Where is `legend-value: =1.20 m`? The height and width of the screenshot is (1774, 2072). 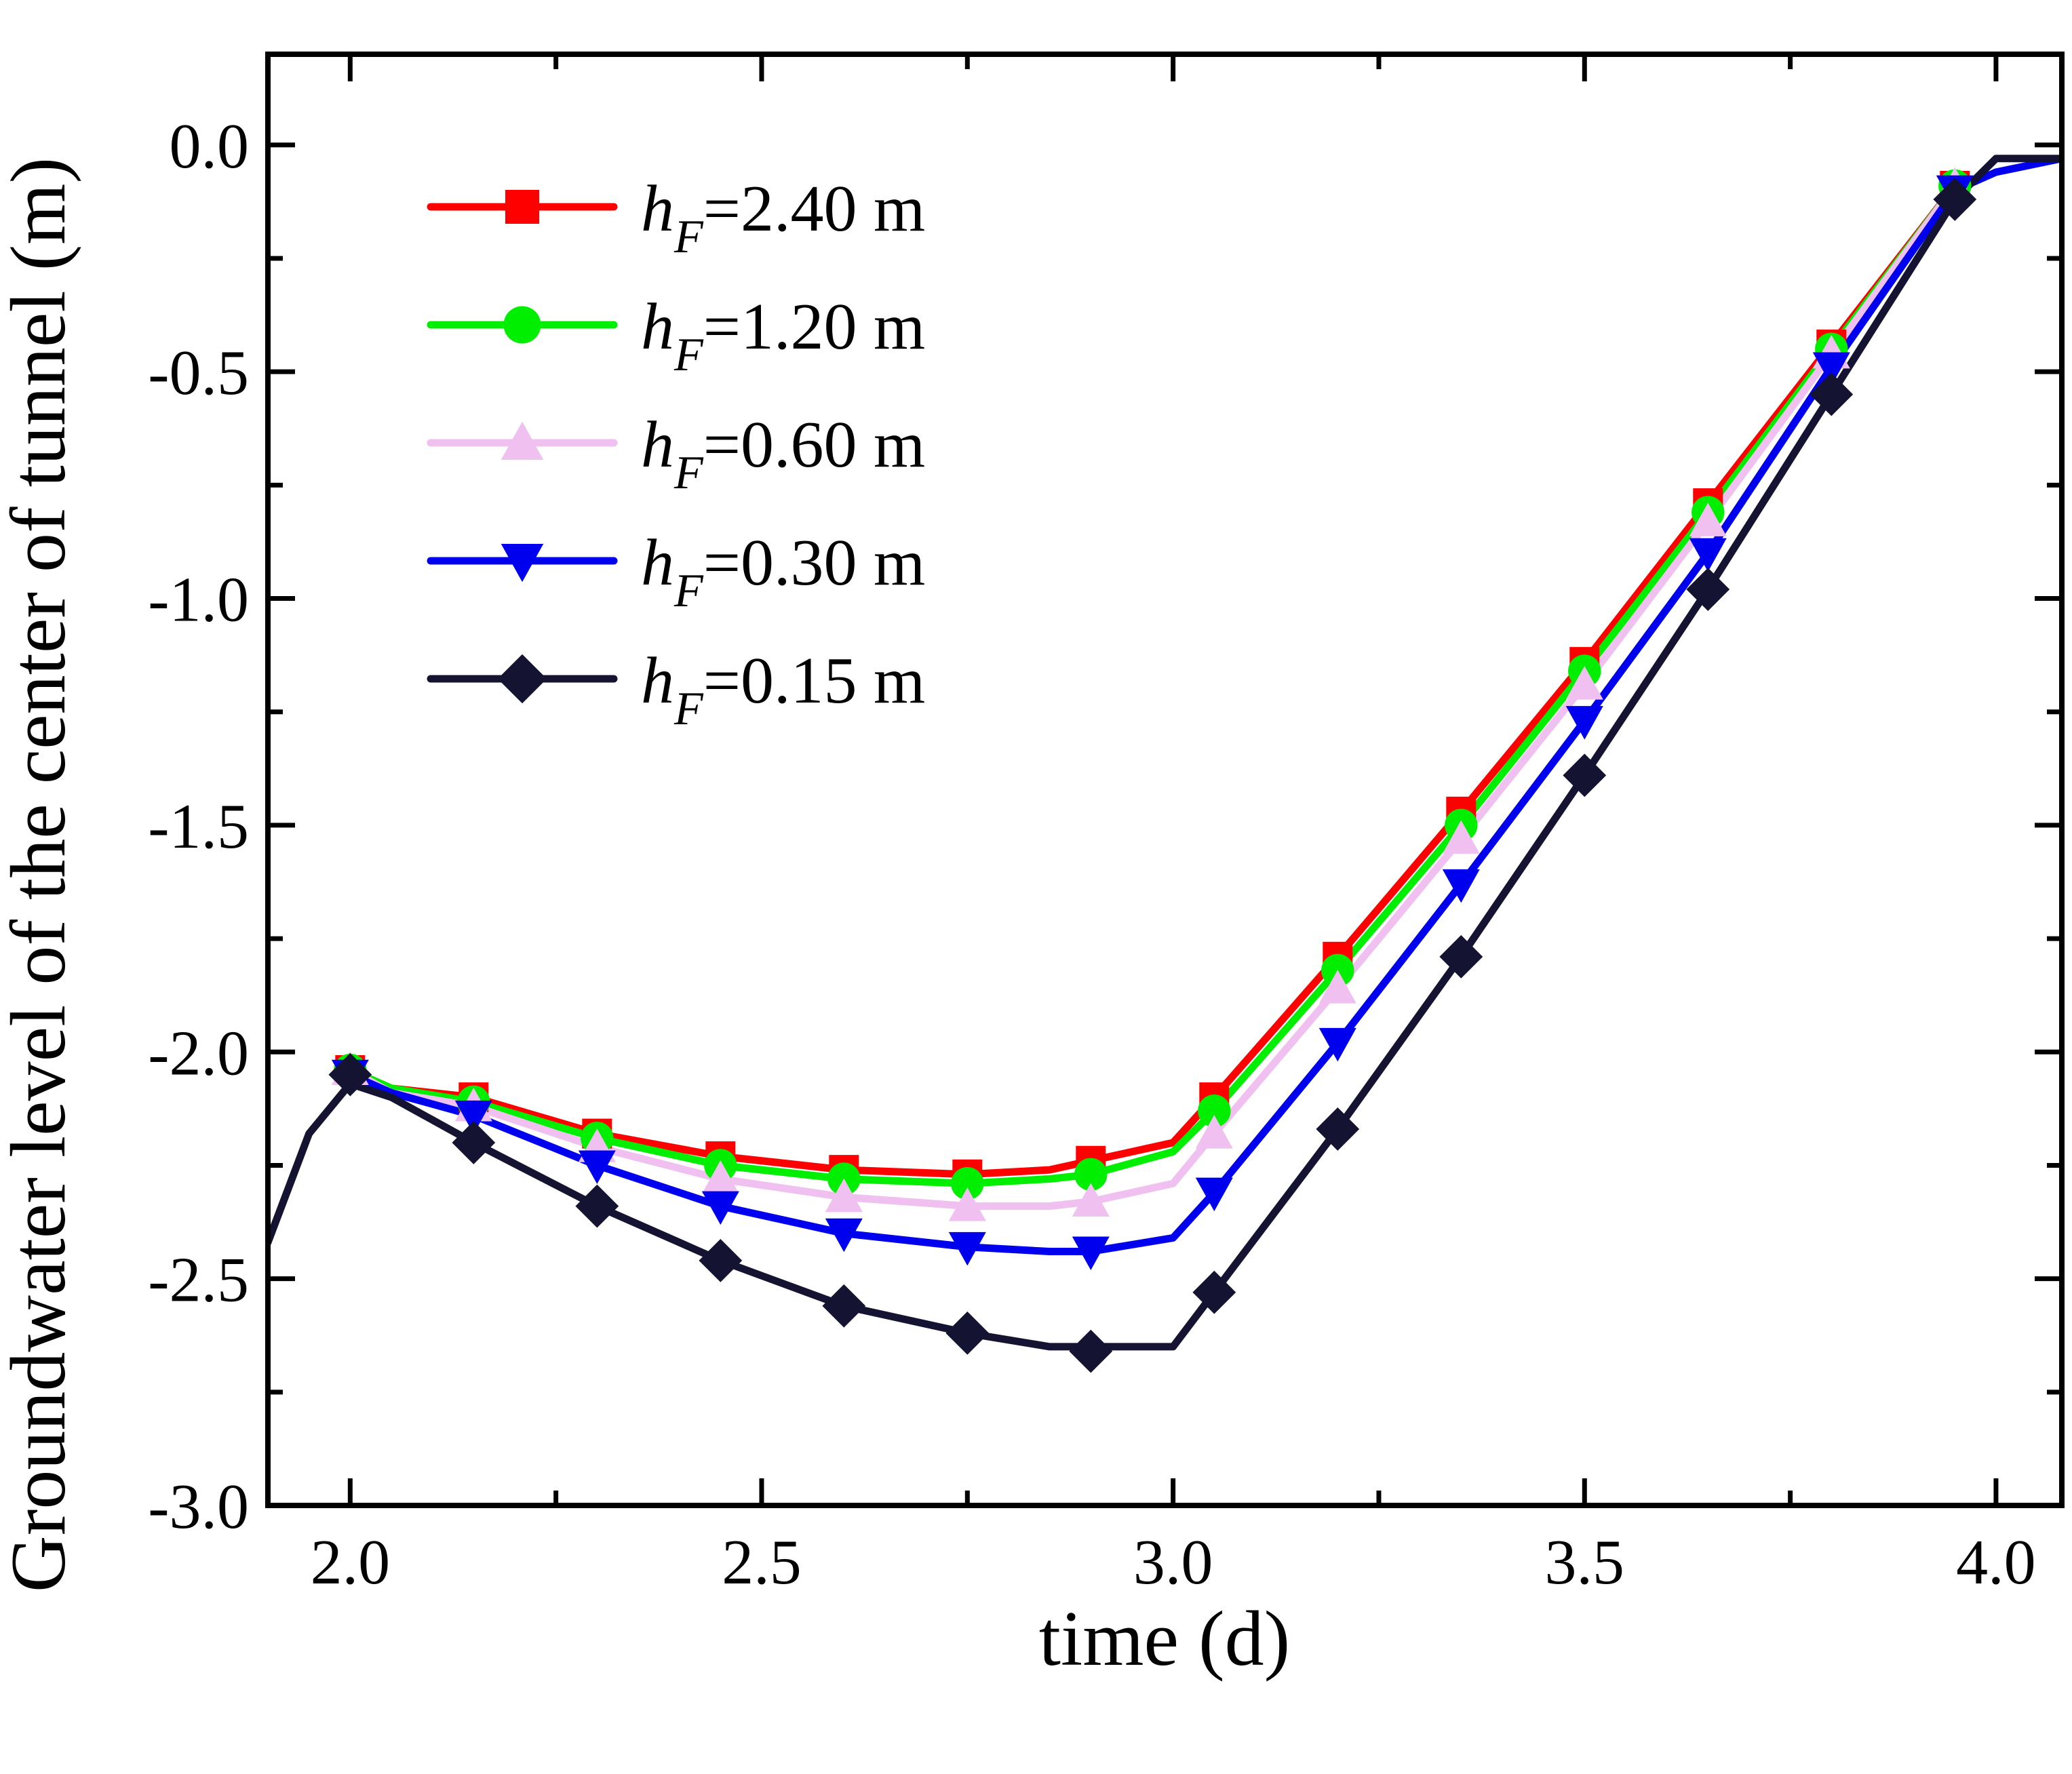
legend-value: =1.20 m is located at coordinates (814, 326).